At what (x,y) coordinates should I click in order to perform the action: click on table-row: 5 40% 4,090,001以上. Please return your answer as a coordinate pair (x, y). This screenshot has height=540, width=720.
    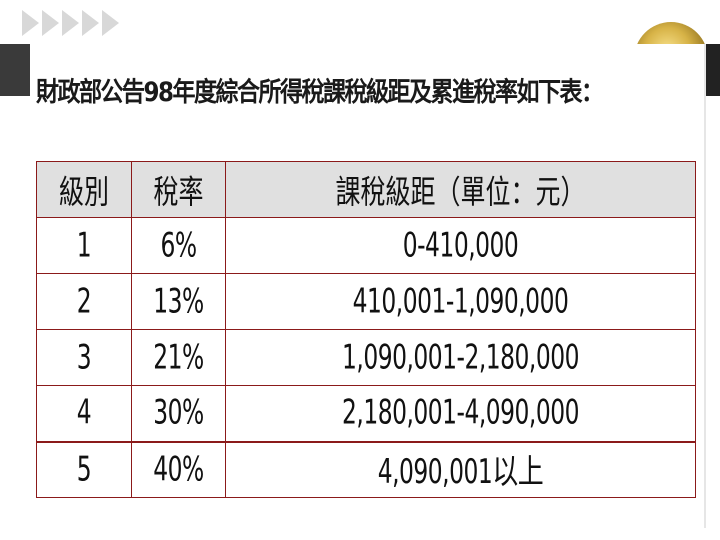
    Looking at the image, I should click on (366, 469).